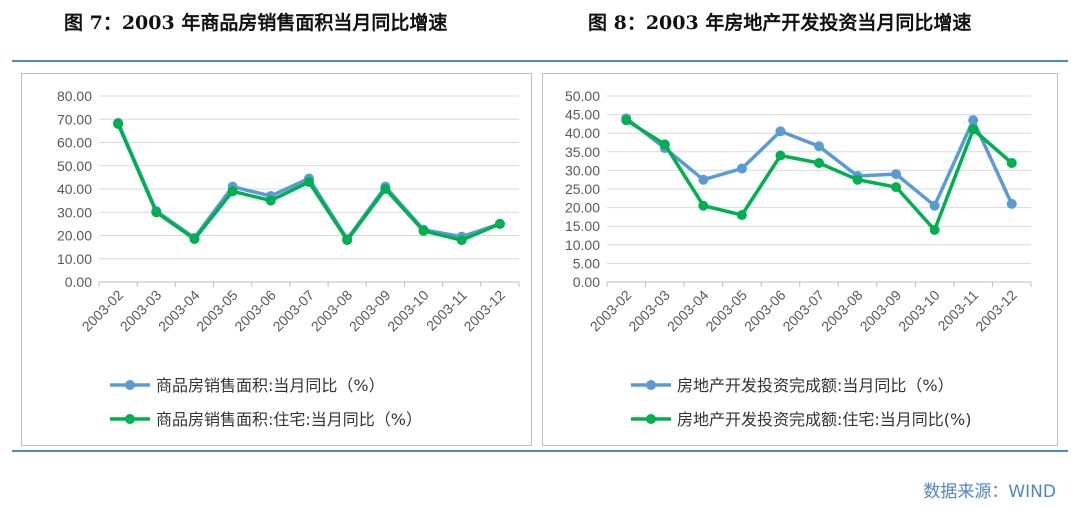 This screenshot has width=1080, height=506. I want to click on y-tick-label: 45.00, so click(582, 115).